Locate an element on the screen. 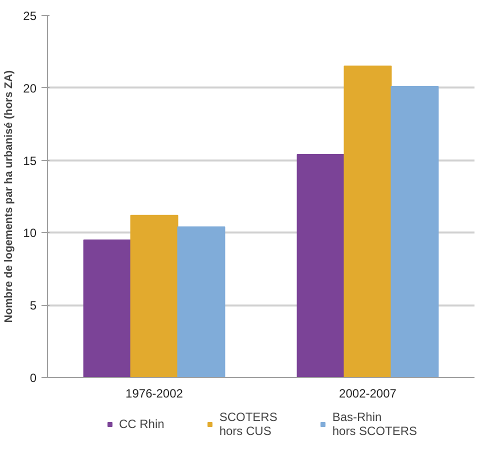  y-tick-label: 10 is located at coordinates (30, 233).